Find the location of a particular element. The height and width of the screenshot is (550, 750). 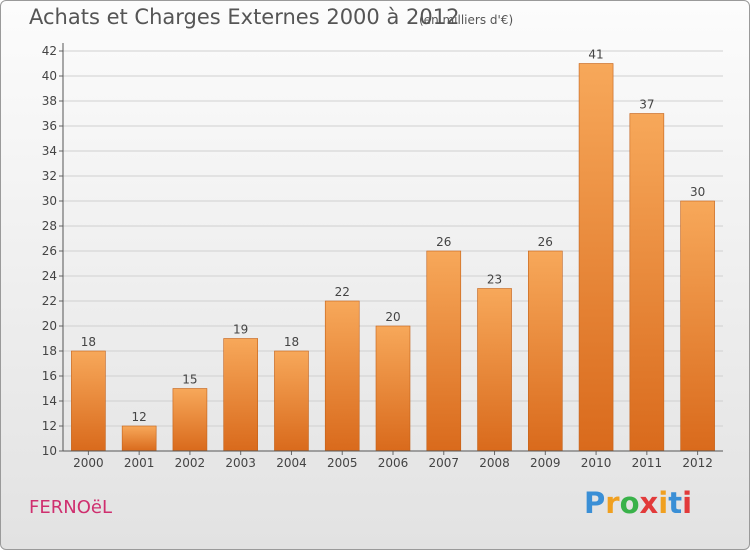

y-tick-label: 34 is located at coordinates (49, 151).